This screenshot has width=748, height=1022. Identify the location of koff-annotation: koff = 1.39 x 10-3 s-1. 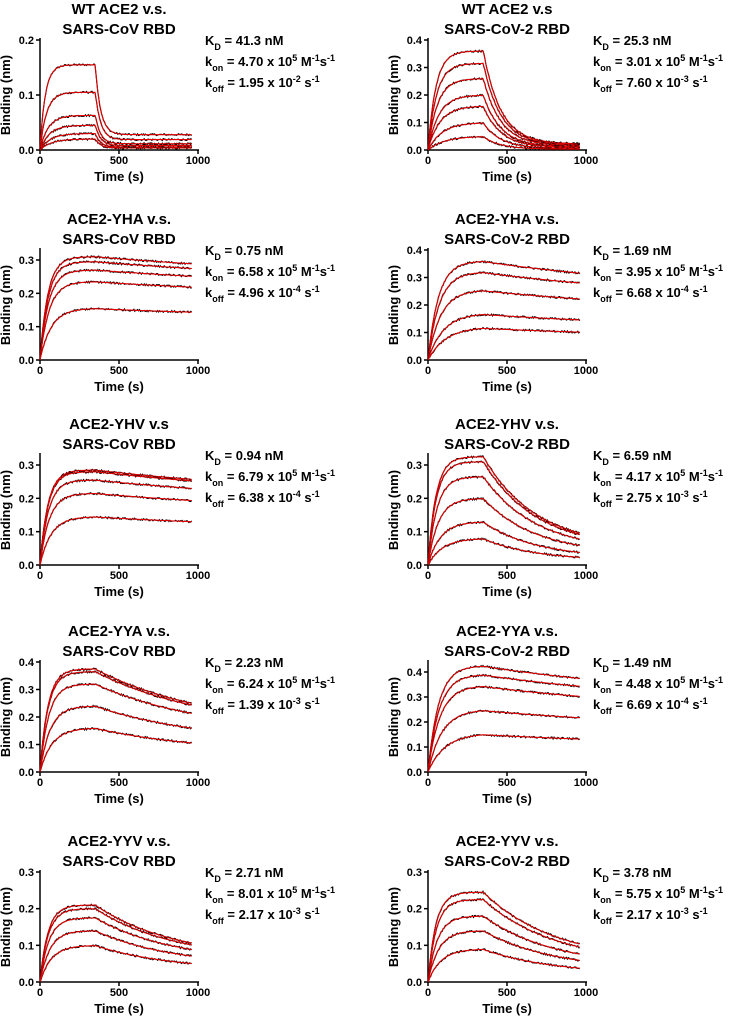
(262, 706).